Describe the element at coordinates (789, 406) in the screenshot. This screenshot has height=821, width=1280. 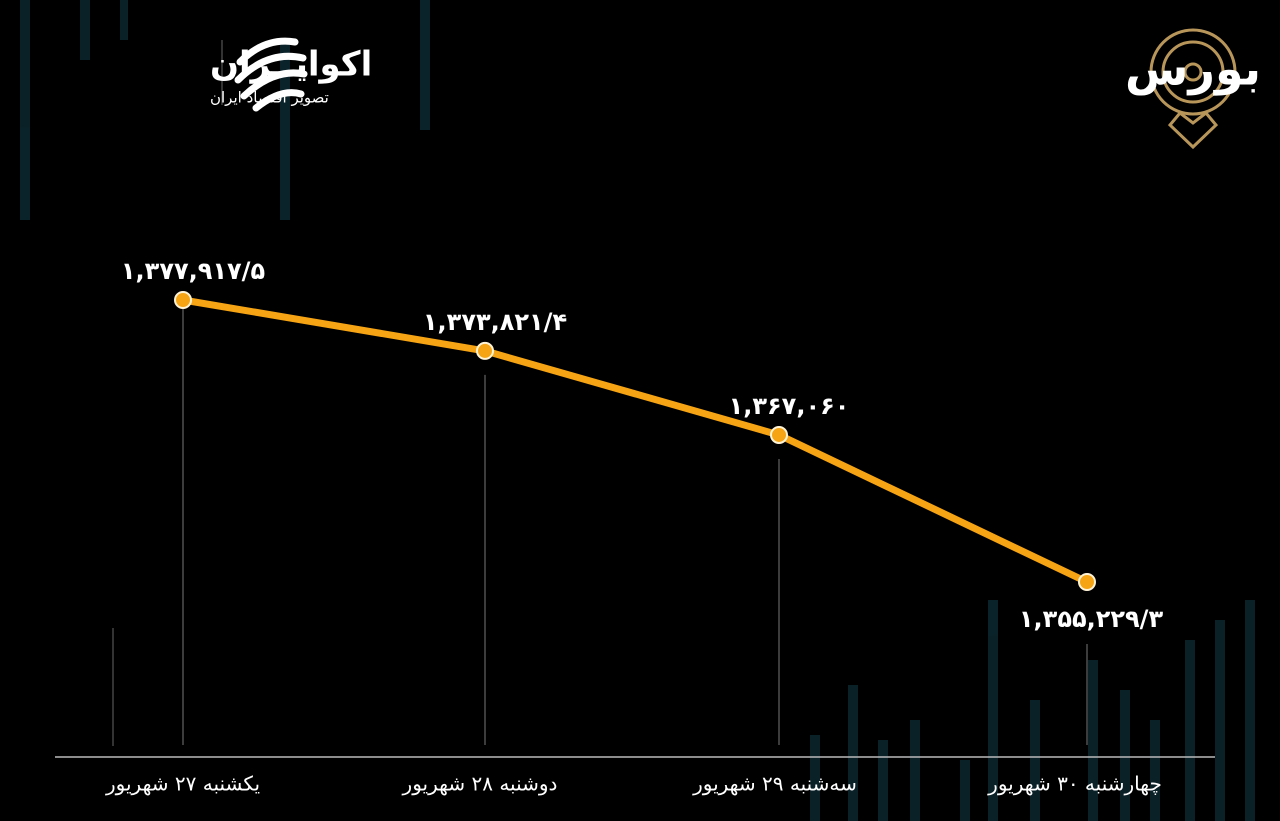
I see `value-label: ۱,۳۶۷,۰۶۰` at that location.